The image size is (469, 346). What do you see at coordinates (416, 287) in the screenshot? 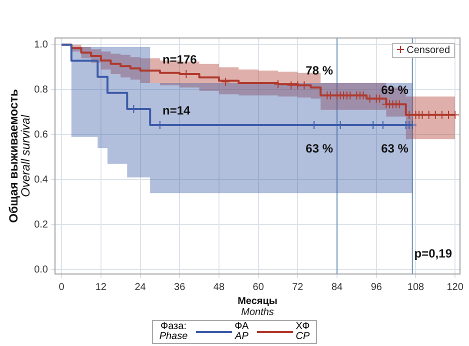
I see `x-tick-label: 108` at bounding box center [416, 287].